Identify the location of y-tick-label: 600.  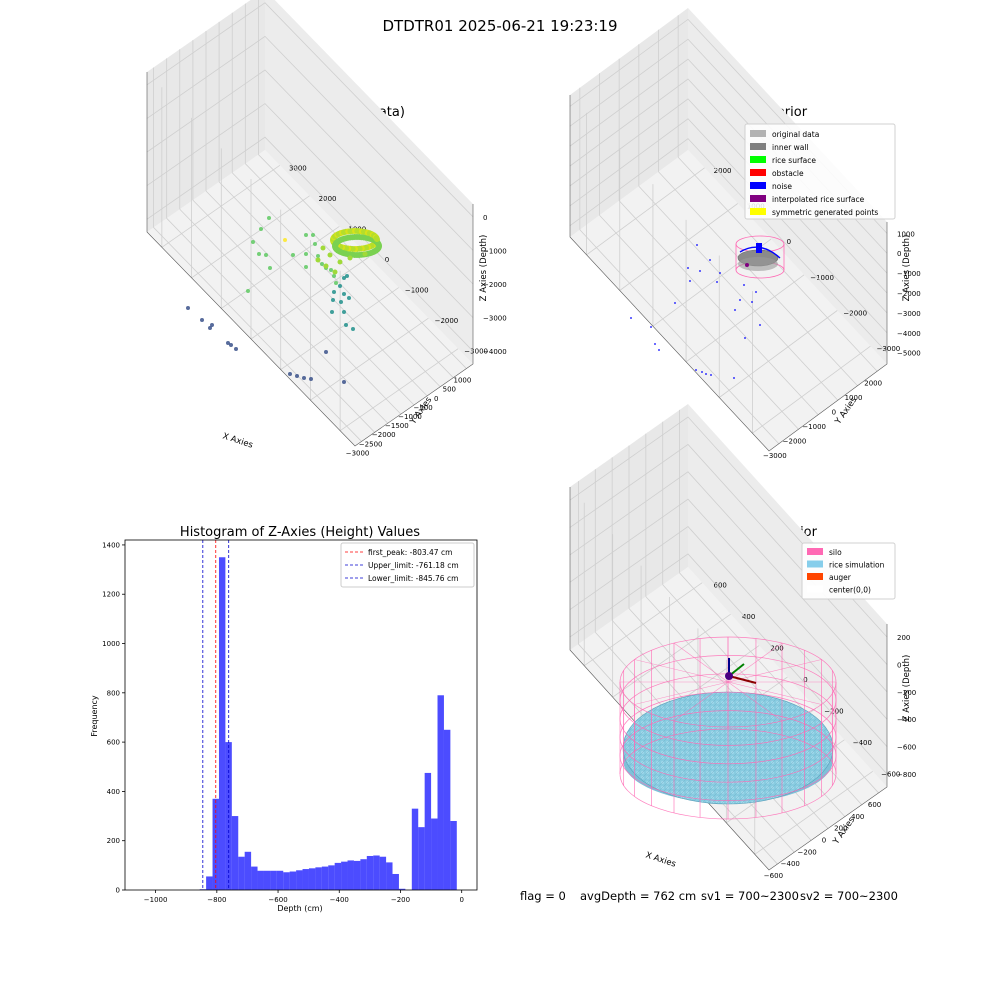
(720, 586).